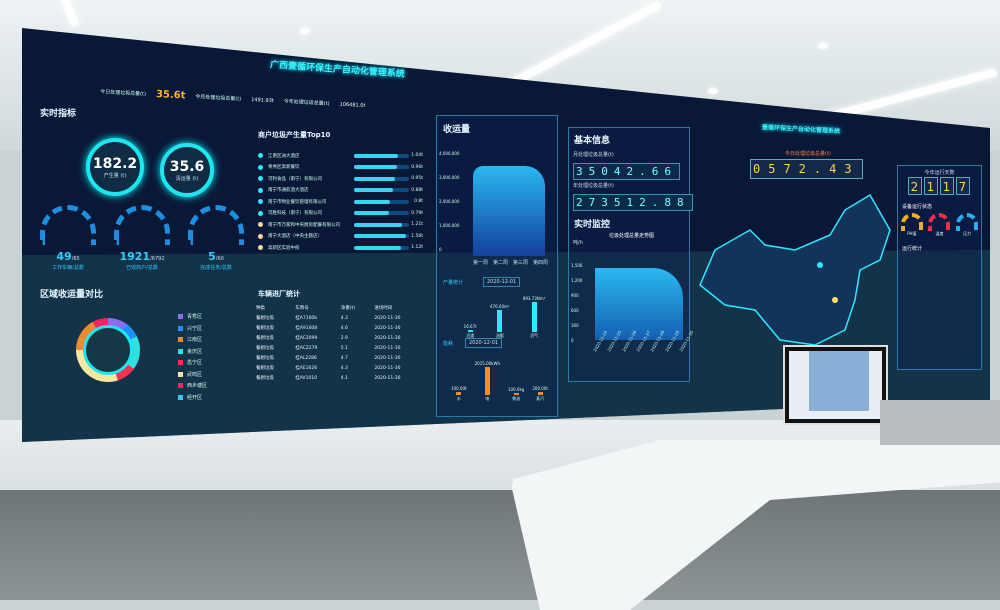  What do you see at coordinates (449, 201) in the screenshot?
I see `y-tick: 2,000,000` at bounding box center [449, 201].